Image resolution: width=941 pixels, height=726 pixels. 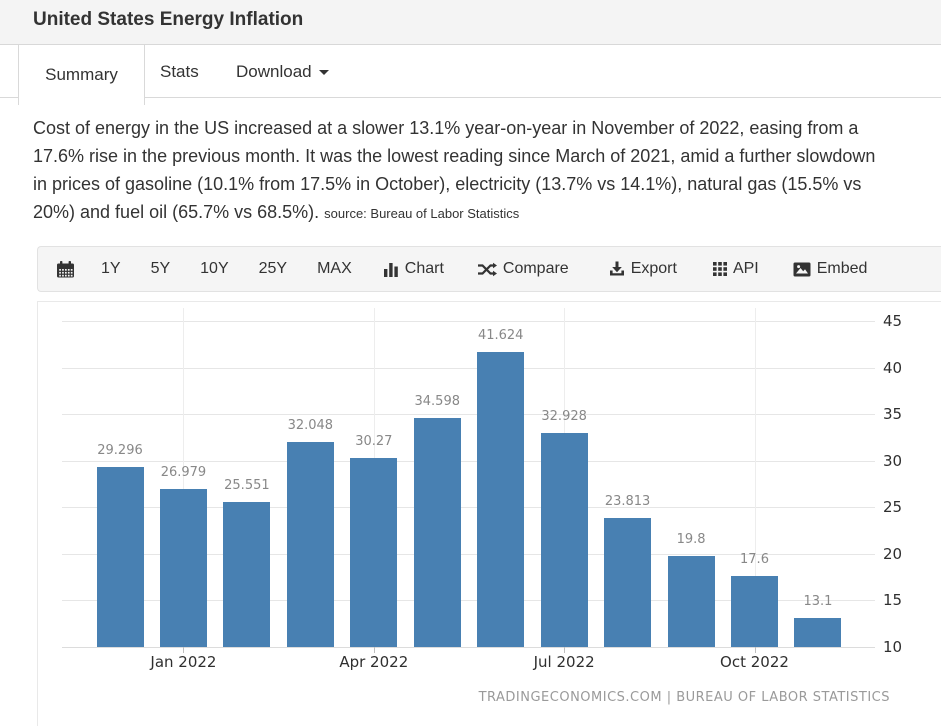 I want to click on tab-stats-label: Stats, so click(x=179, y=71).